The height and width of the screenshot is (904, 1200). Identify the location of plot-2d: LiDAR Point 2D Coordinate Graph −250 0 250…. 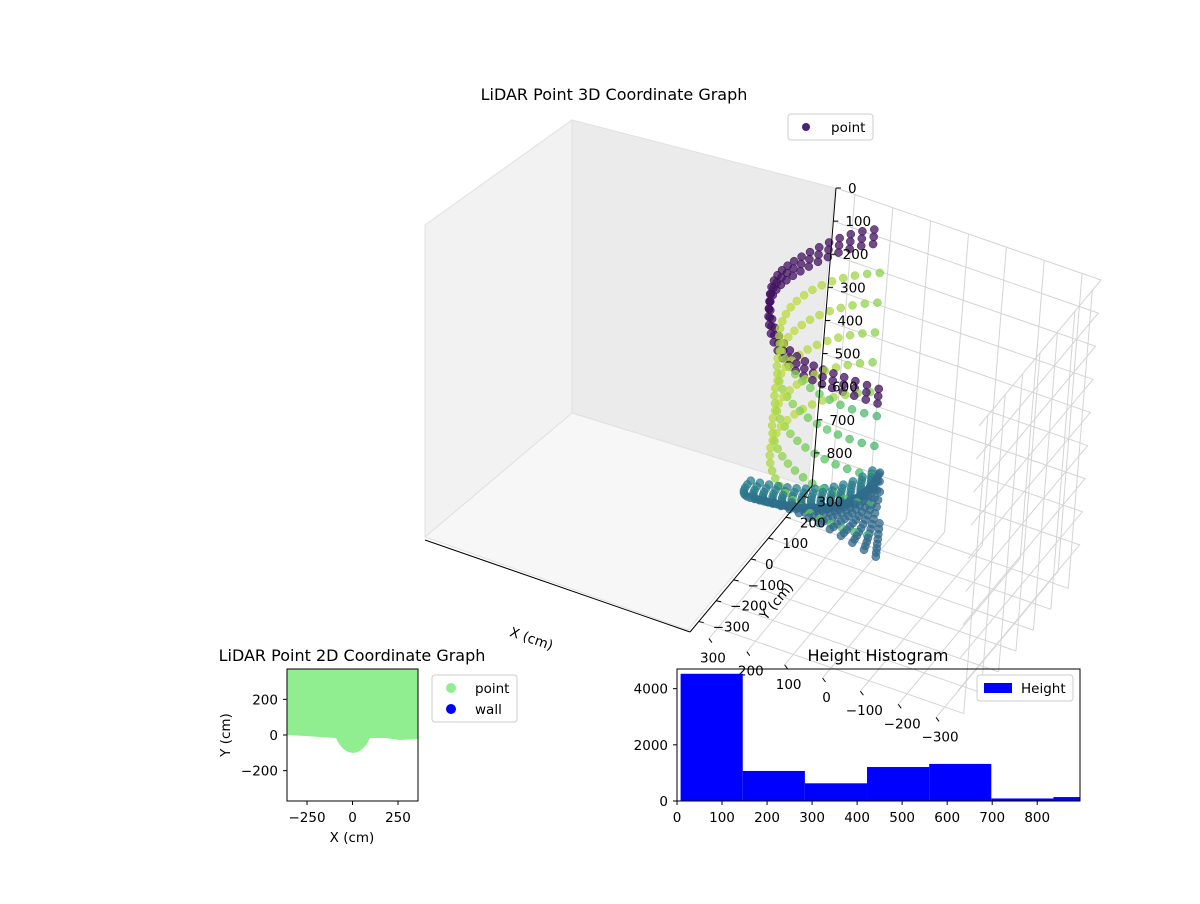
(368, 746).